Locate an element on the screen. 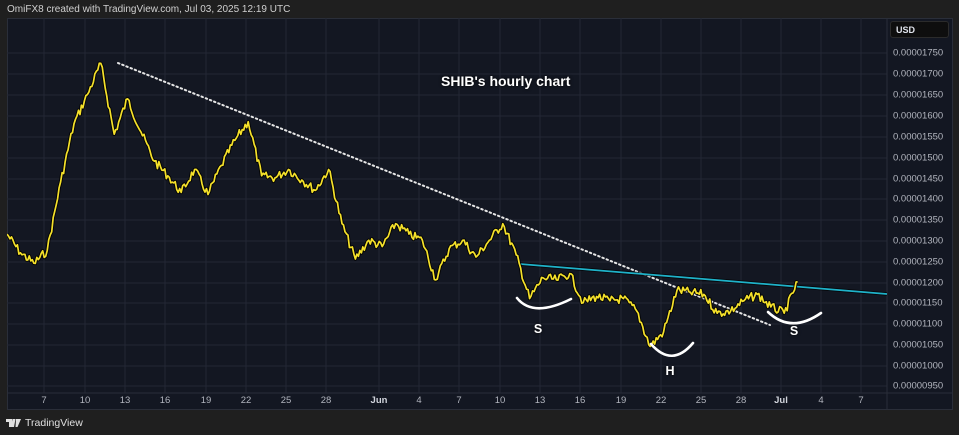  price-tick-label: 0.00000950 is located at coordinates (918, 386).